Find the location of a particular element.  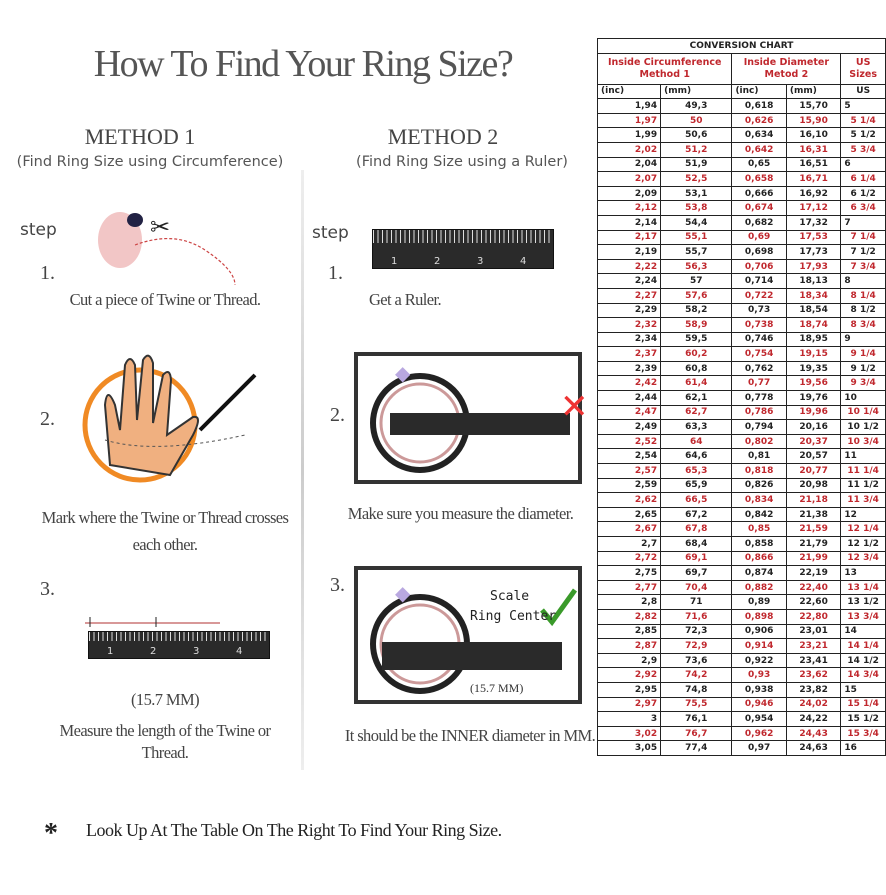

table-cell: 51,9 is located at coordinates (696, 164).